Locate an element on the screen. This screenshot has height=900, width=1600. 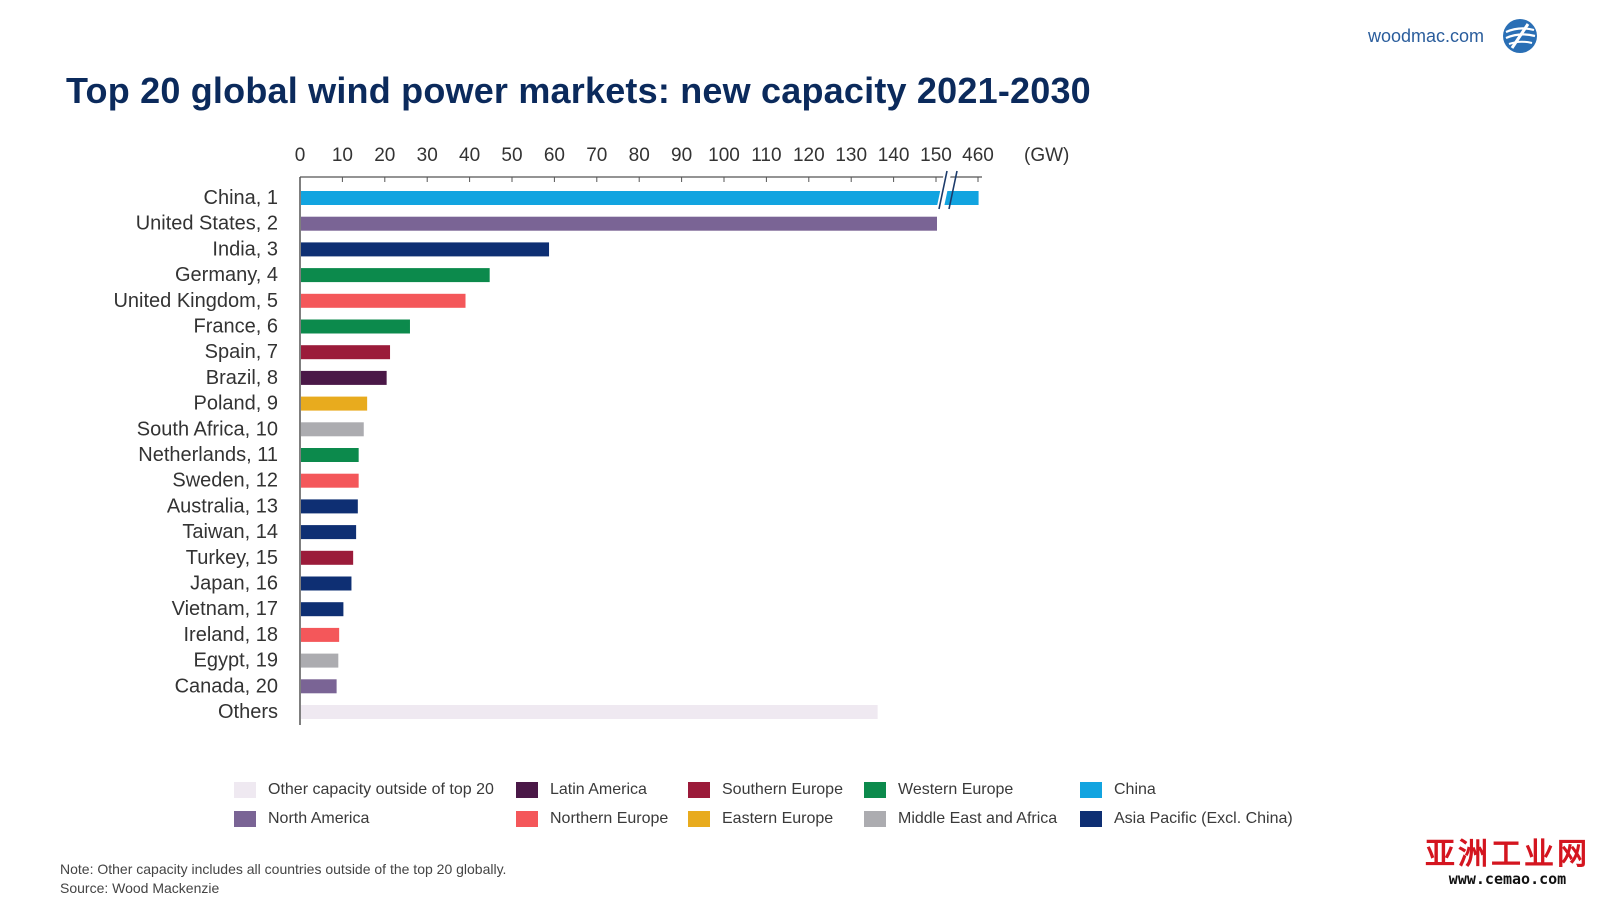
category-label: Canada, 20 is located at coordinates (226, 686).